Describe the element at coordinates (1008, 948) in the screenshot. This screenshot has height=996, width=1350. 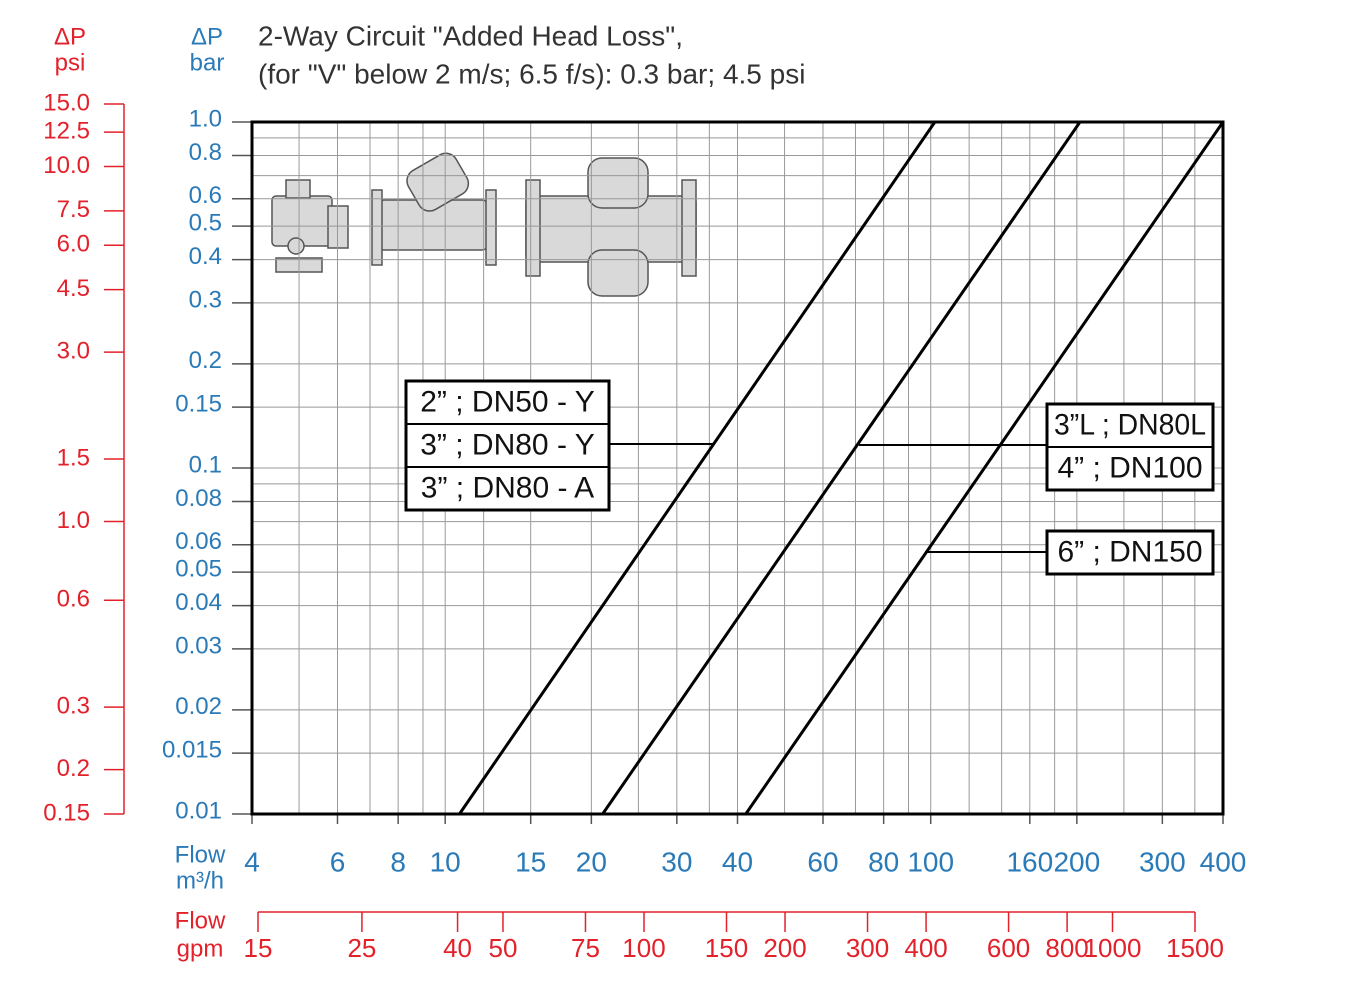
I see `x2-tick-label: 600` at that location.